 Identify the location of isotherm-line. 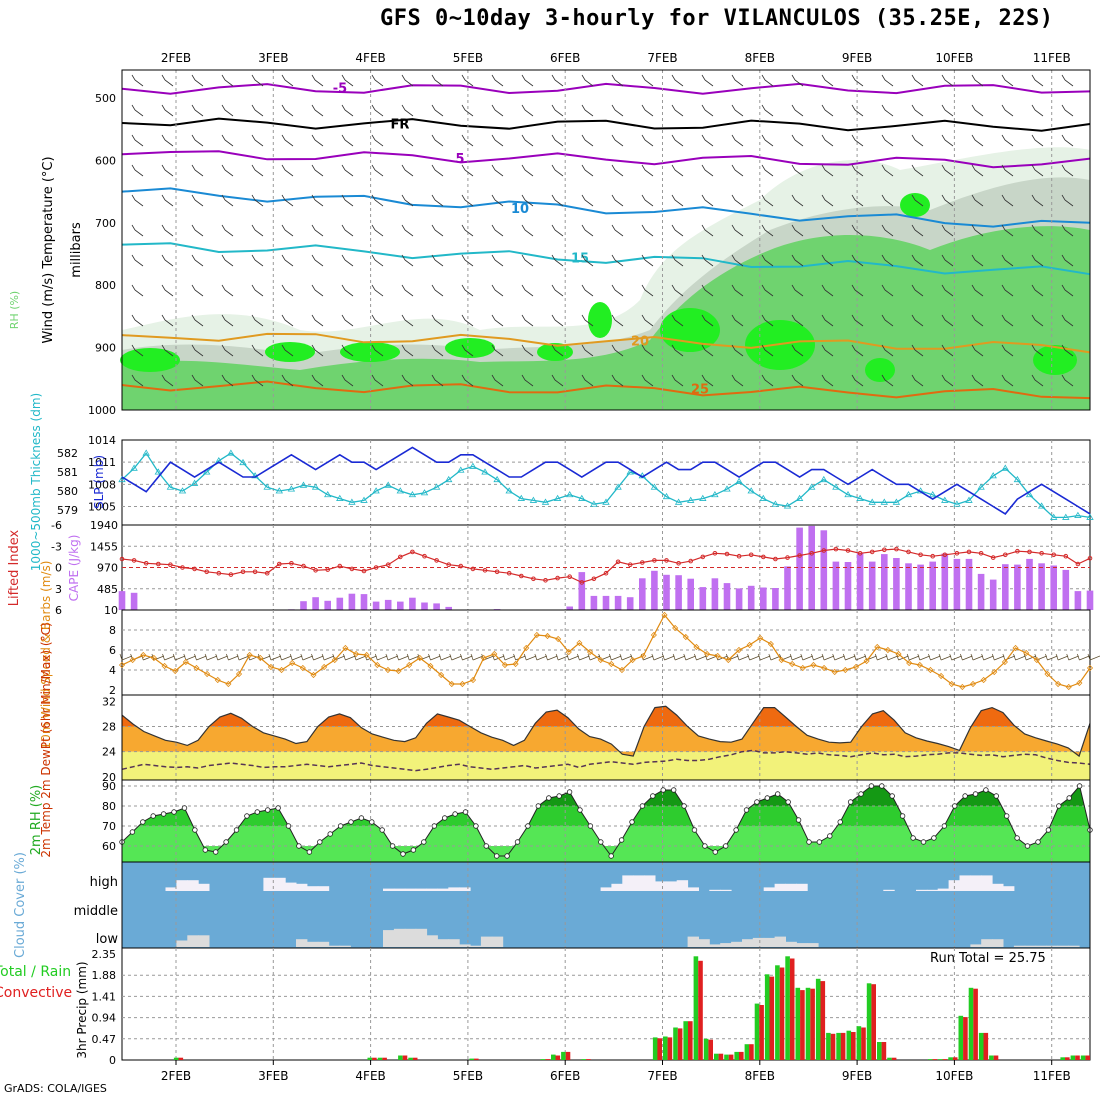
(606, 207).